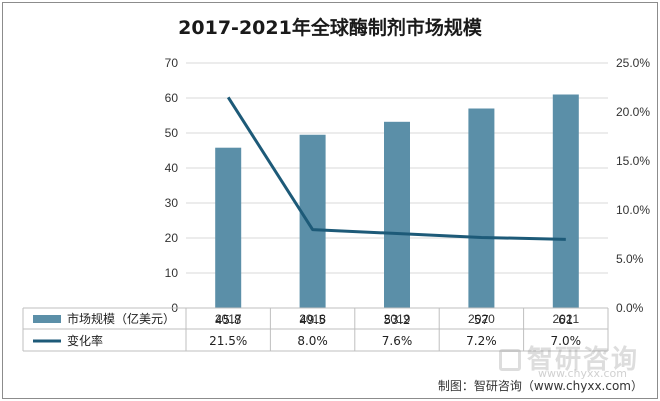 The width and height of the screenshot is (660, 401). I want to click on y-left-tick-label: 30, so click(172, 203).